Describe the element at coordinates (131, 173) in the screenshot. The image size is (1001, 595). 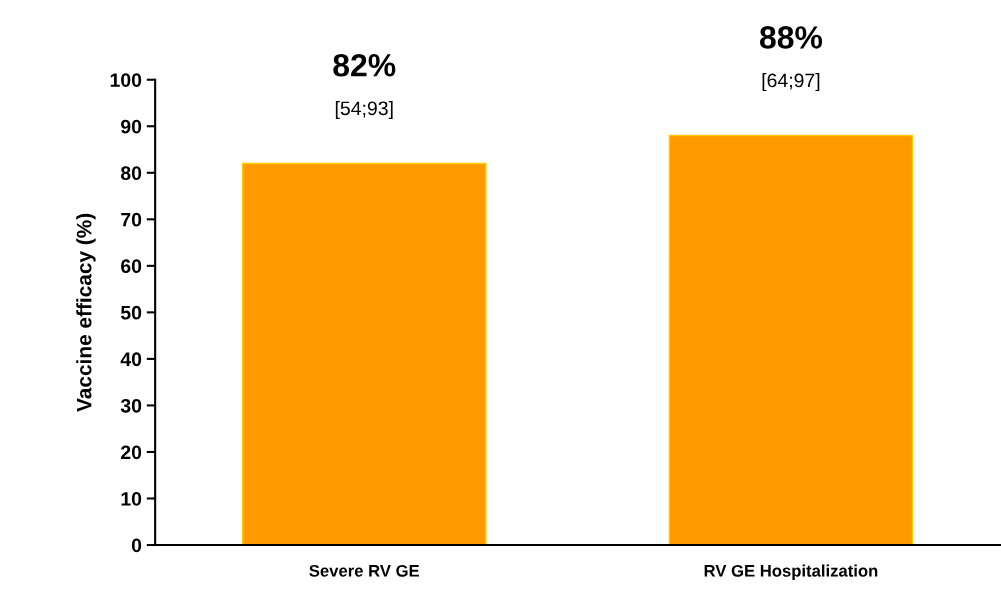
I see `y-tick-label: 80` at that location.